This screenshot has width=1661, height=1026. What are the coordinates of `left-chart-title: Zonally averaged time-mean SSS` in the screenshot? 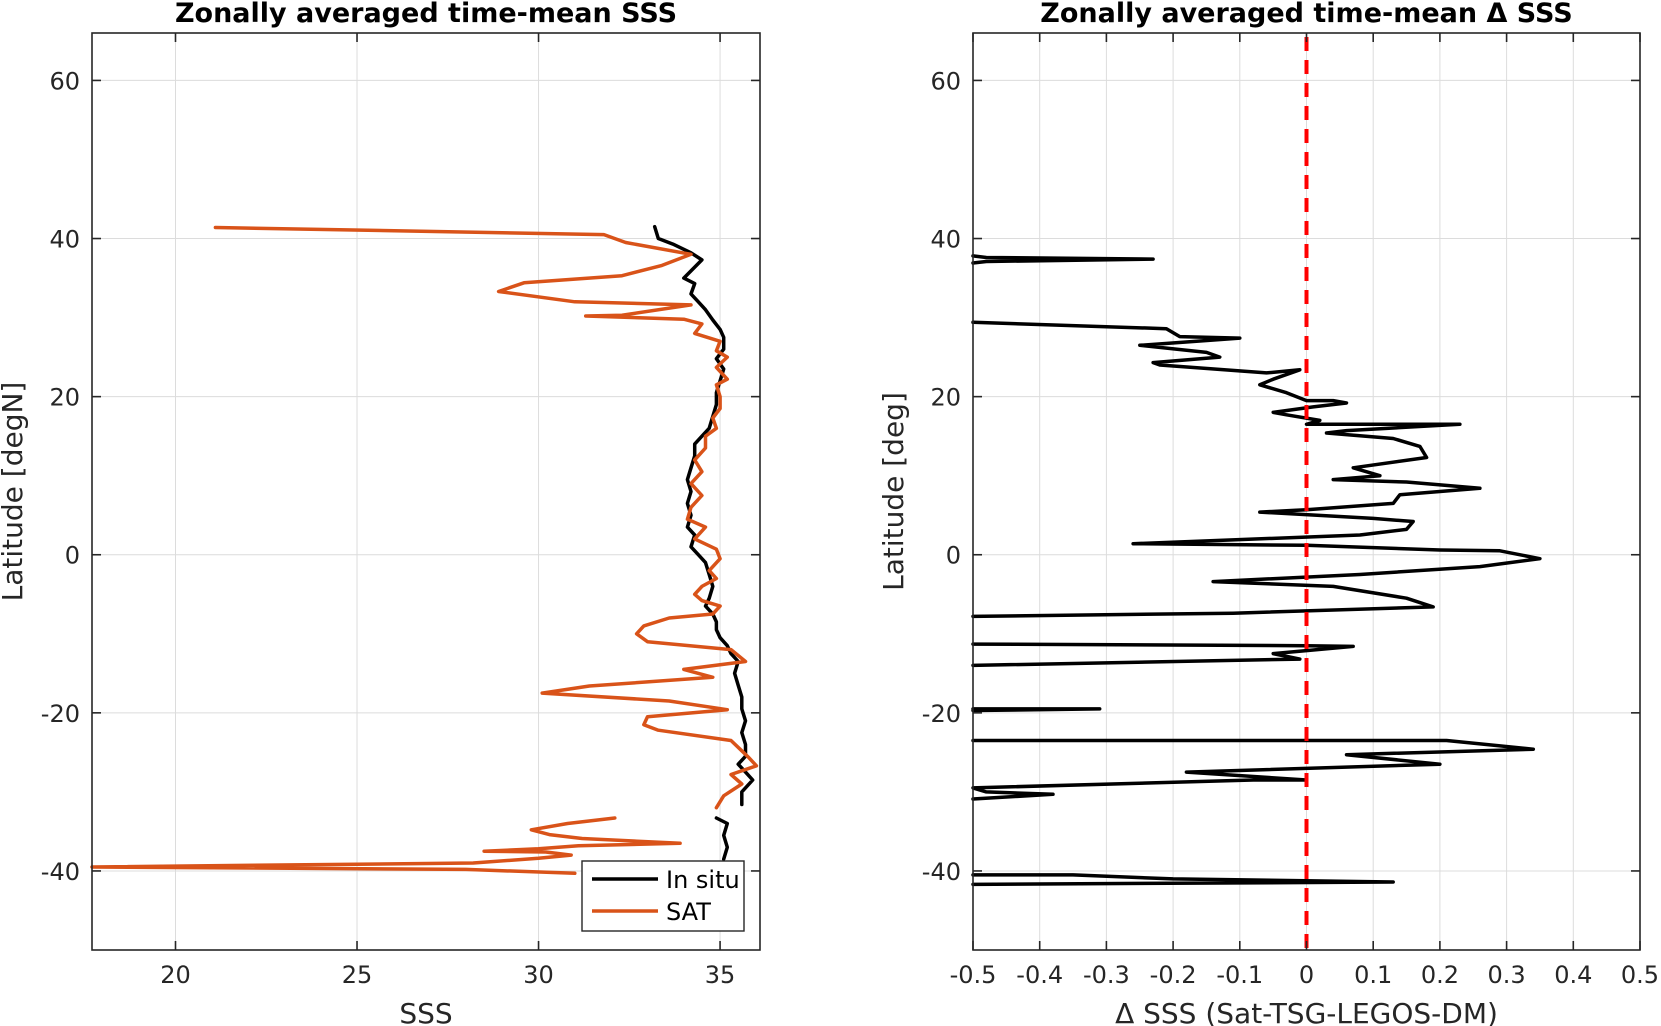 It's located at (426, 14).